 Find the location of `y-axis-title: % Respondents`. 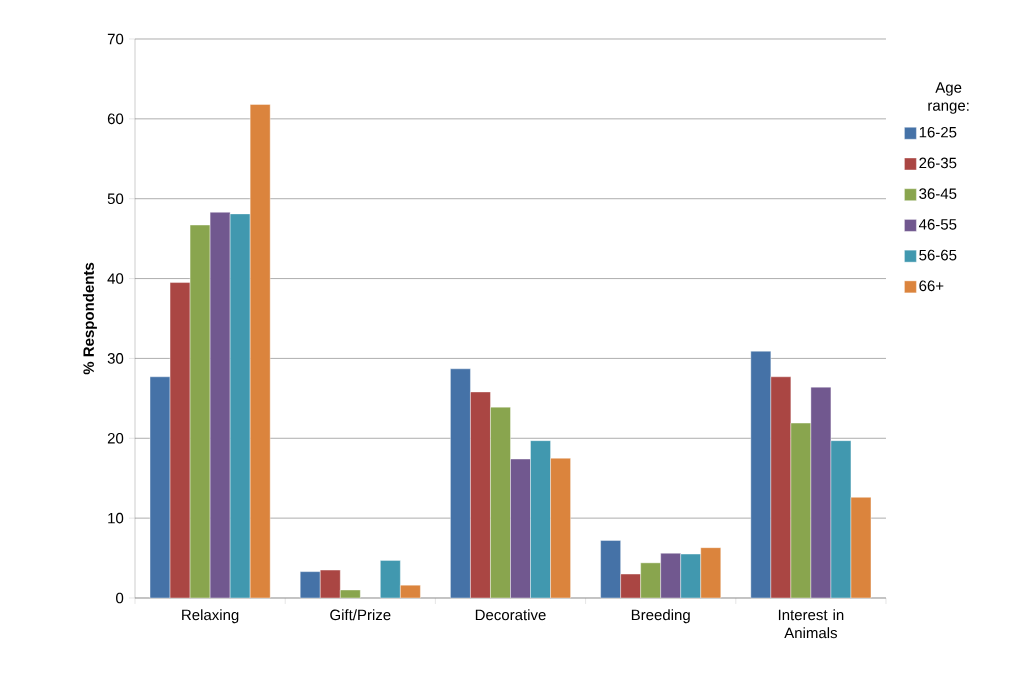

y-axis-title: % Respondents is located at coordinates (89, 318).